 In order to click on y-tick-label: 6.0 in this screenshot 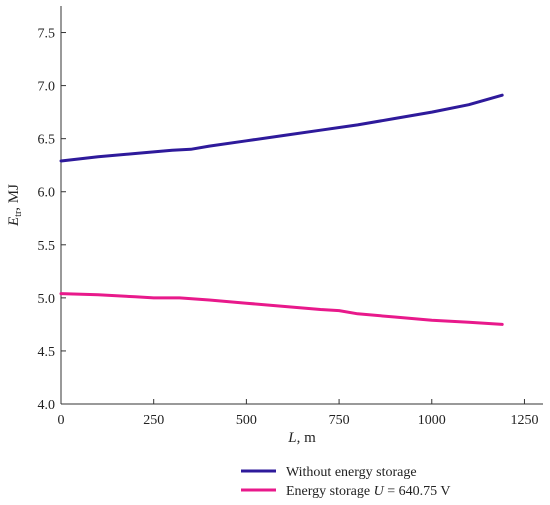, I will do `click(47, 193)`.